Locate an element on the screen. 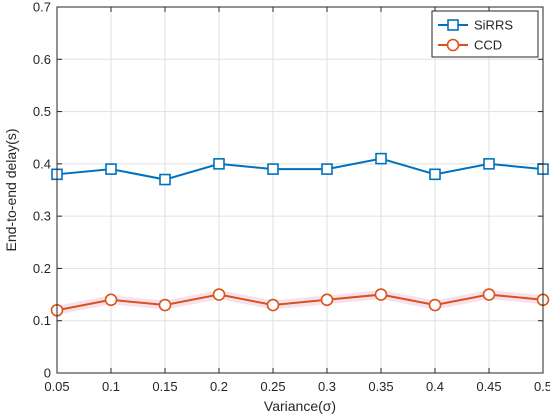 Image resolution: width=550 pixels, height=420 pixels. x-tick-label: 0.5 is located at coordinates (542, 386).